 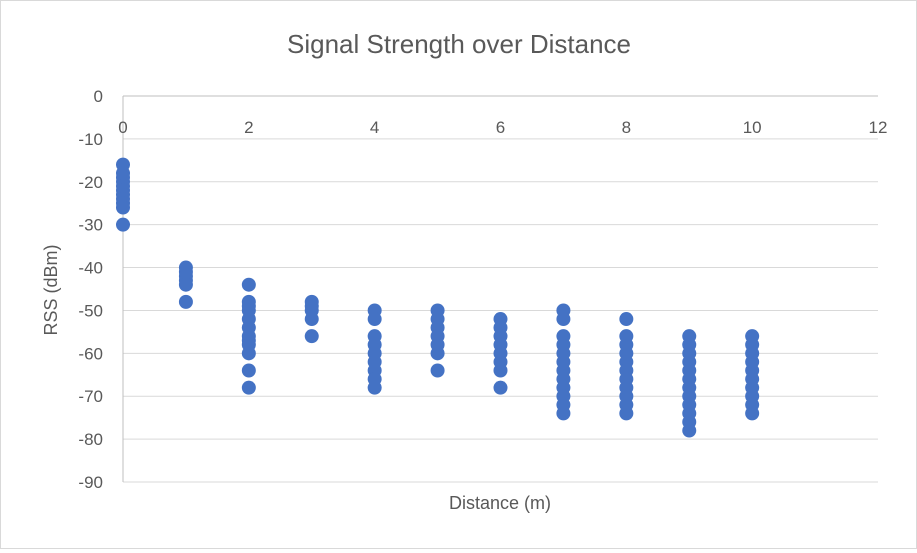 I want to click on y-tick-label: 0, so click(x=98, y=96).